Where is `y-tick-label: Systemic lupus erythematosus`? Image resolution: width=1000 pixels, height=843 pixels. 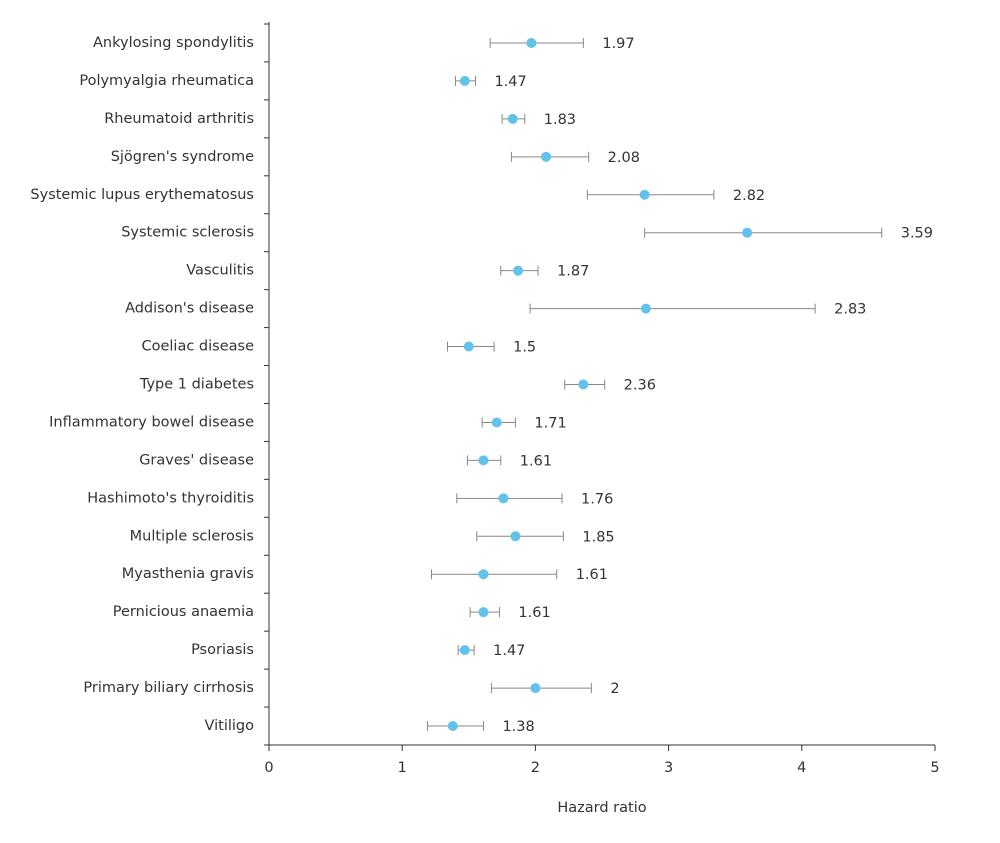 y-tick-label: Systemic lupus erythematosus is located at coordinates (142, 195).